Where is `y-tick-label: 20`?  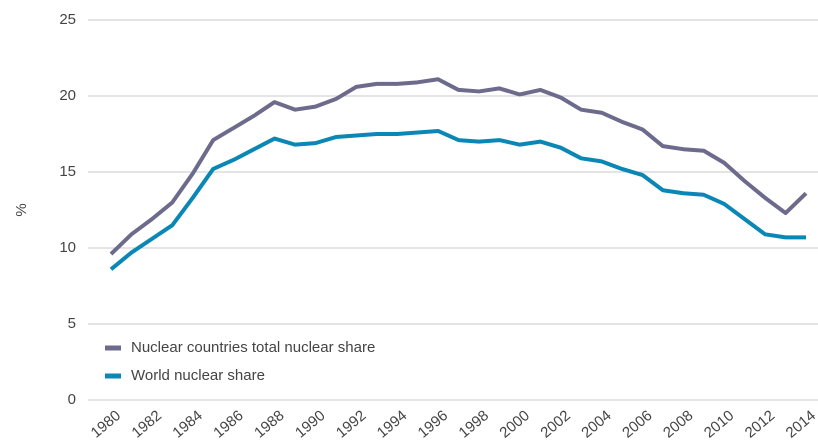 y-tick-label: 20 is located at coordinates (67, 95).